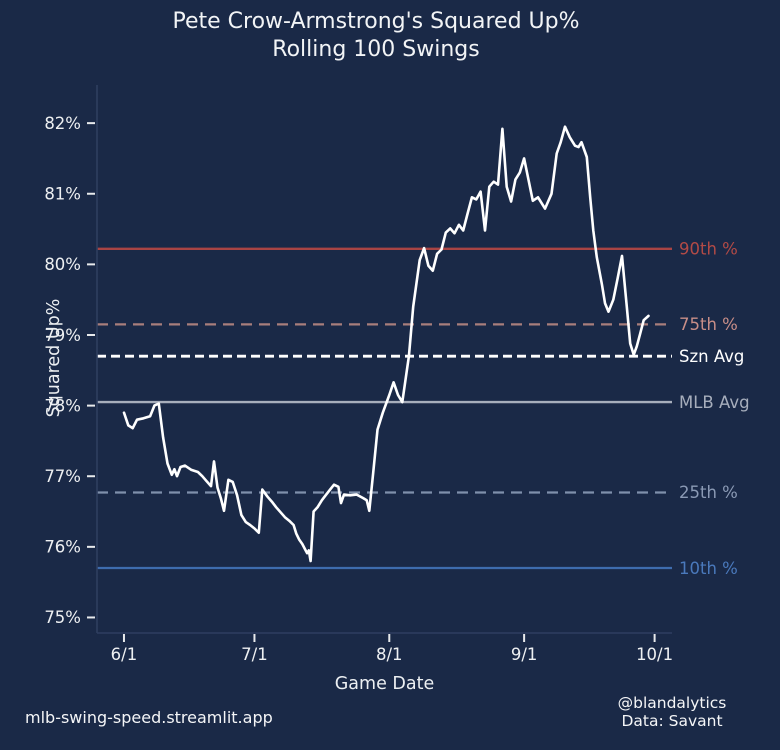 This screenshot has width=780, height=750. What do you see at coordinates (714, 402) in the screenshot?
I see `reference-line-label-mlb-avg: MLB Avg` at bounding box center [714, 402].